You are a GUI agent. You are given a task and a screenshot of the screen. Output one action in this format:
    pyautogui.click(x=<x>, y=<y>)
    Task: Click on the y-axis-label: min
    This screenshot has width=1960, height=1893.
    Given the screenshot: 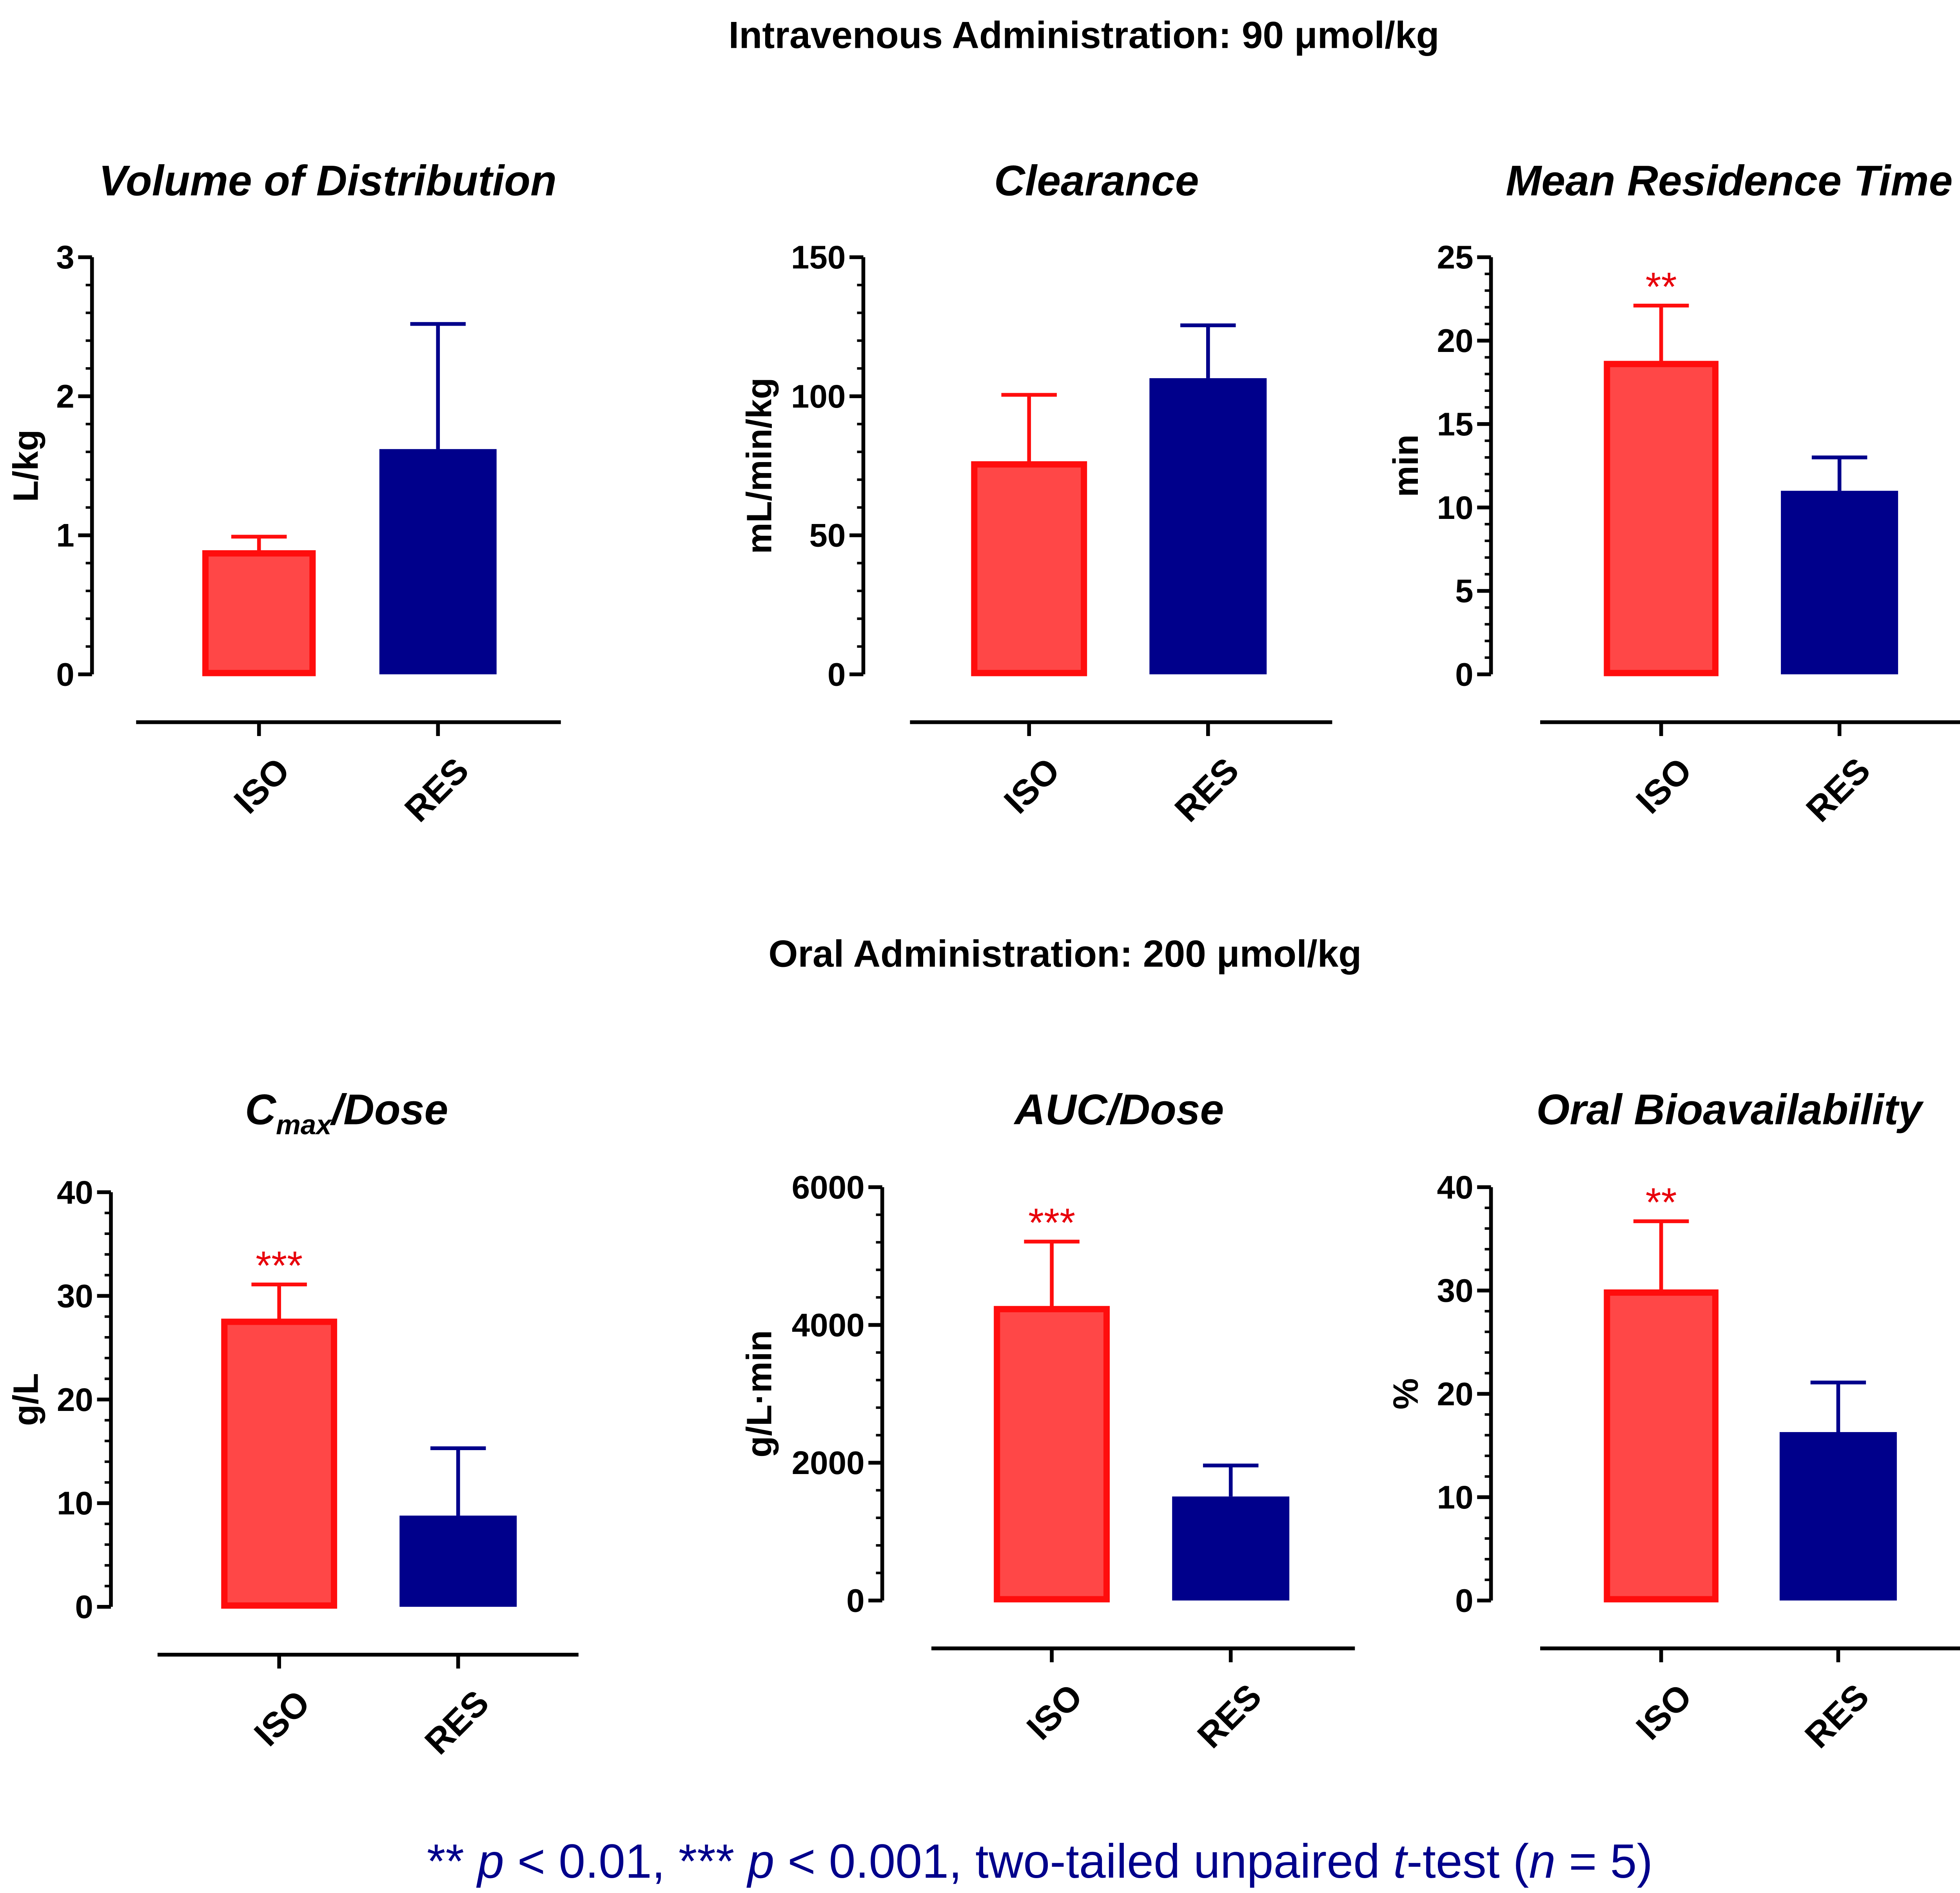 What is the action you would take?
    pyautogui.click(x=1406, y=465)
    